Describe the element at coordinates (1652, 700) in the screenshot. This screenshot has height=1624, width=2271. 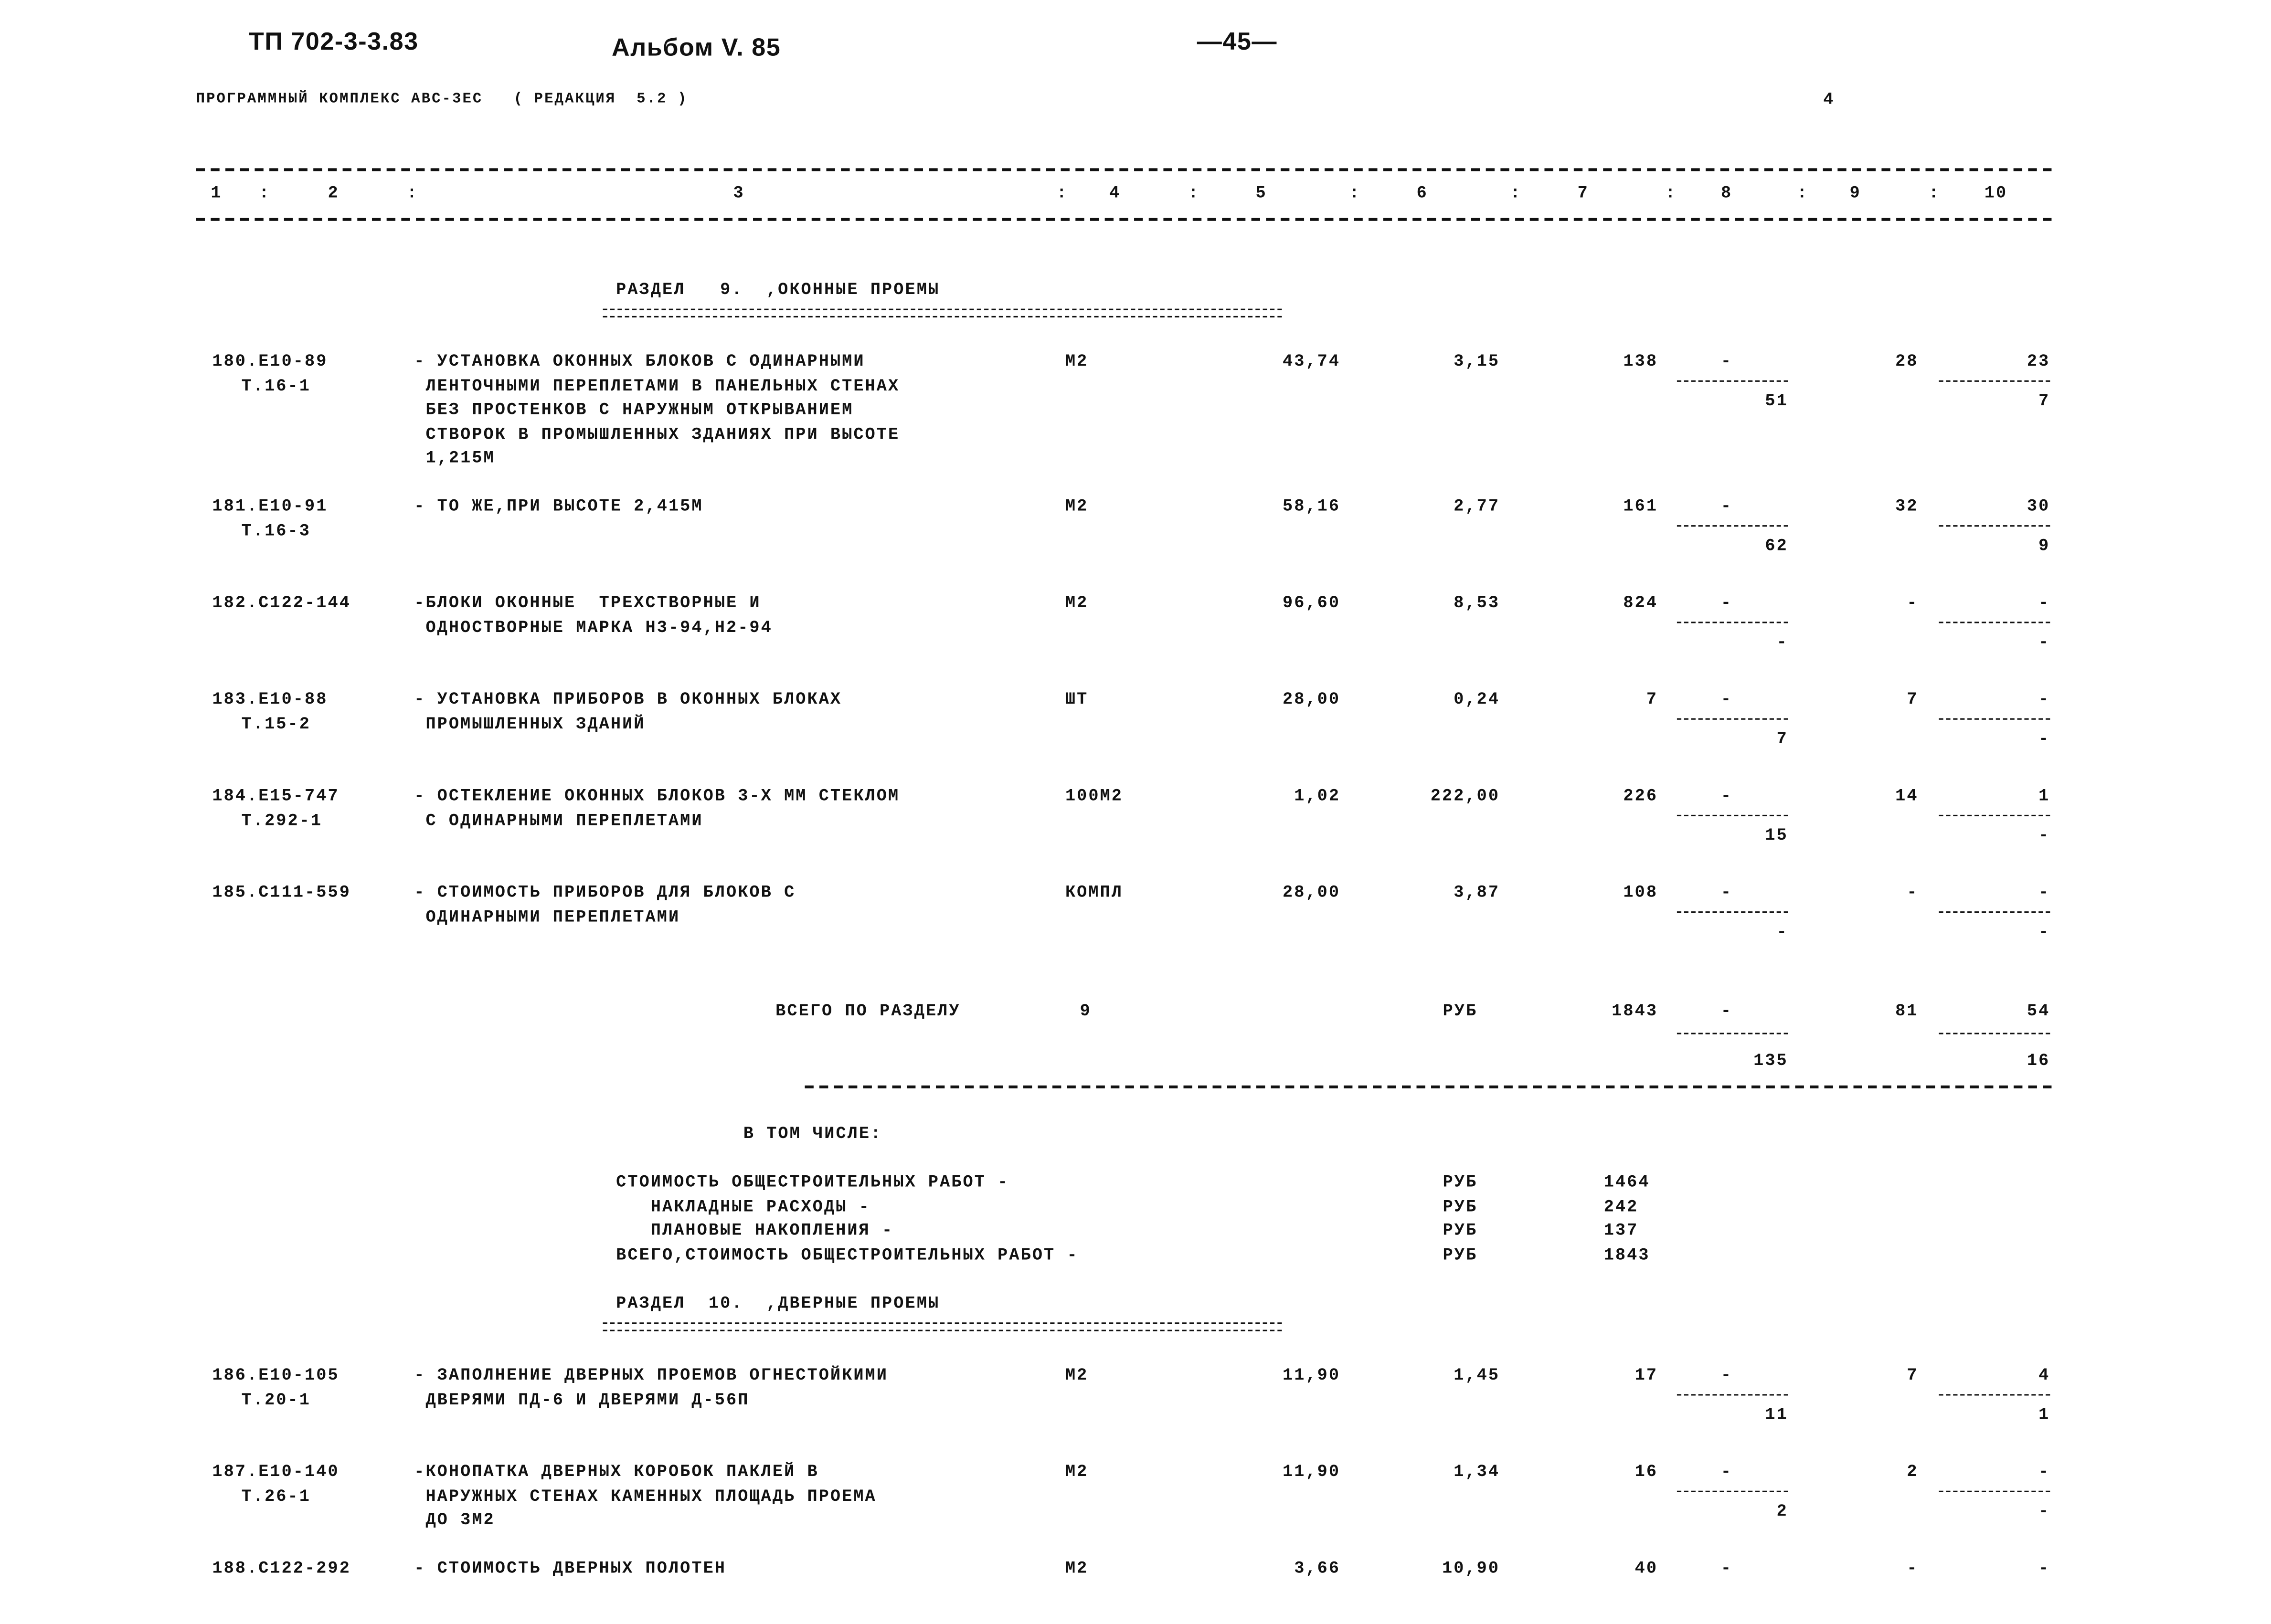
I see `row-total: 7` at that location.